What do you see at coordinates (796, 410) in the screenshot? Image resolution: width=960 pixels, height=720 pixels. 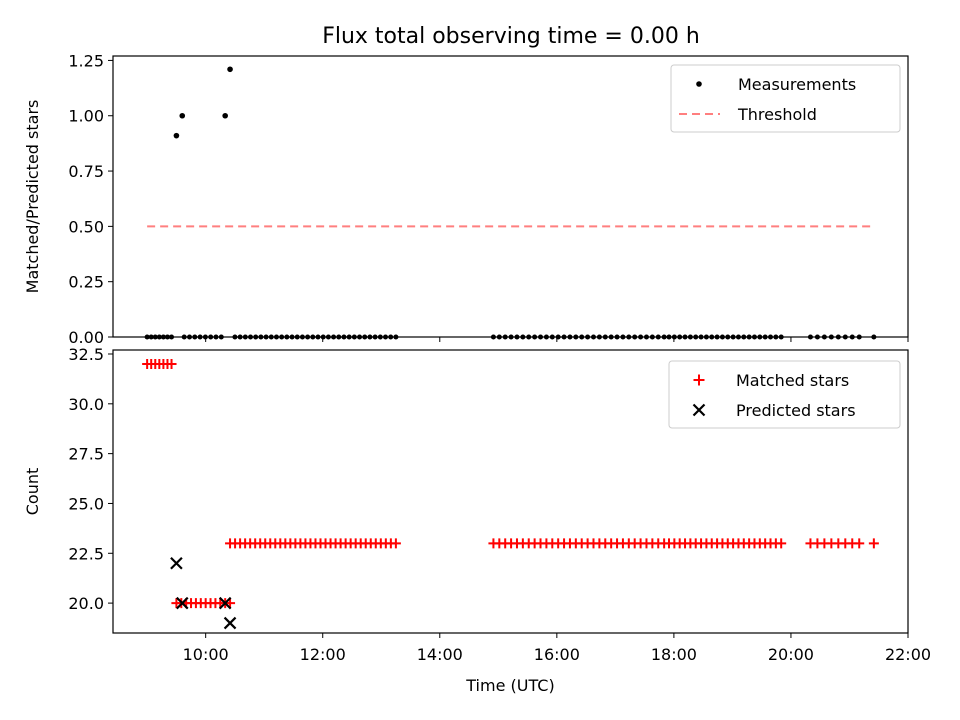 I see `legend-label-predicted: Predicted stars` at bounding box center [796, 410].